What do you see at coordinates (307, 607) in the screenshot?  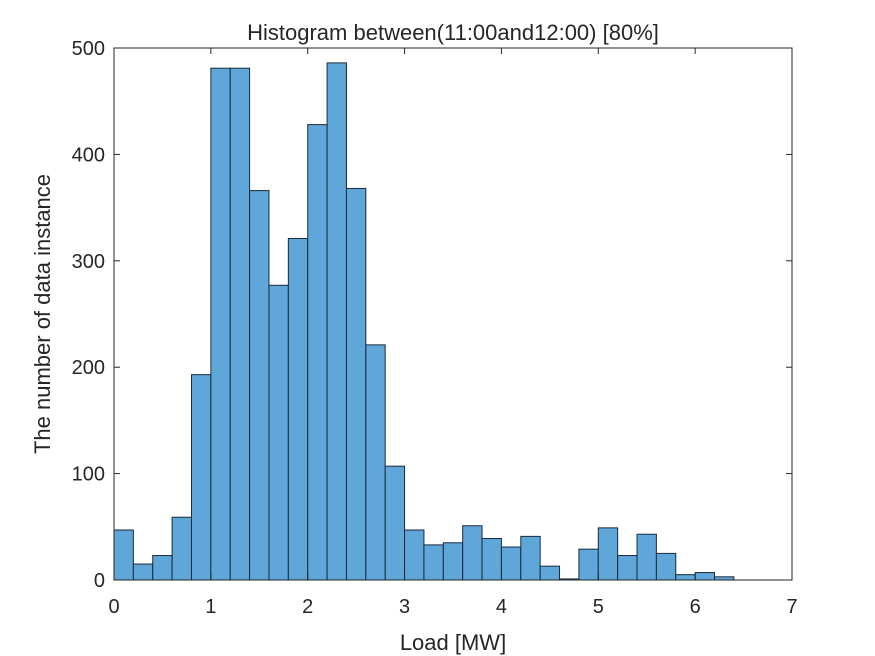 I see `x-tick-label: 2` at bounding box center [307, 607].